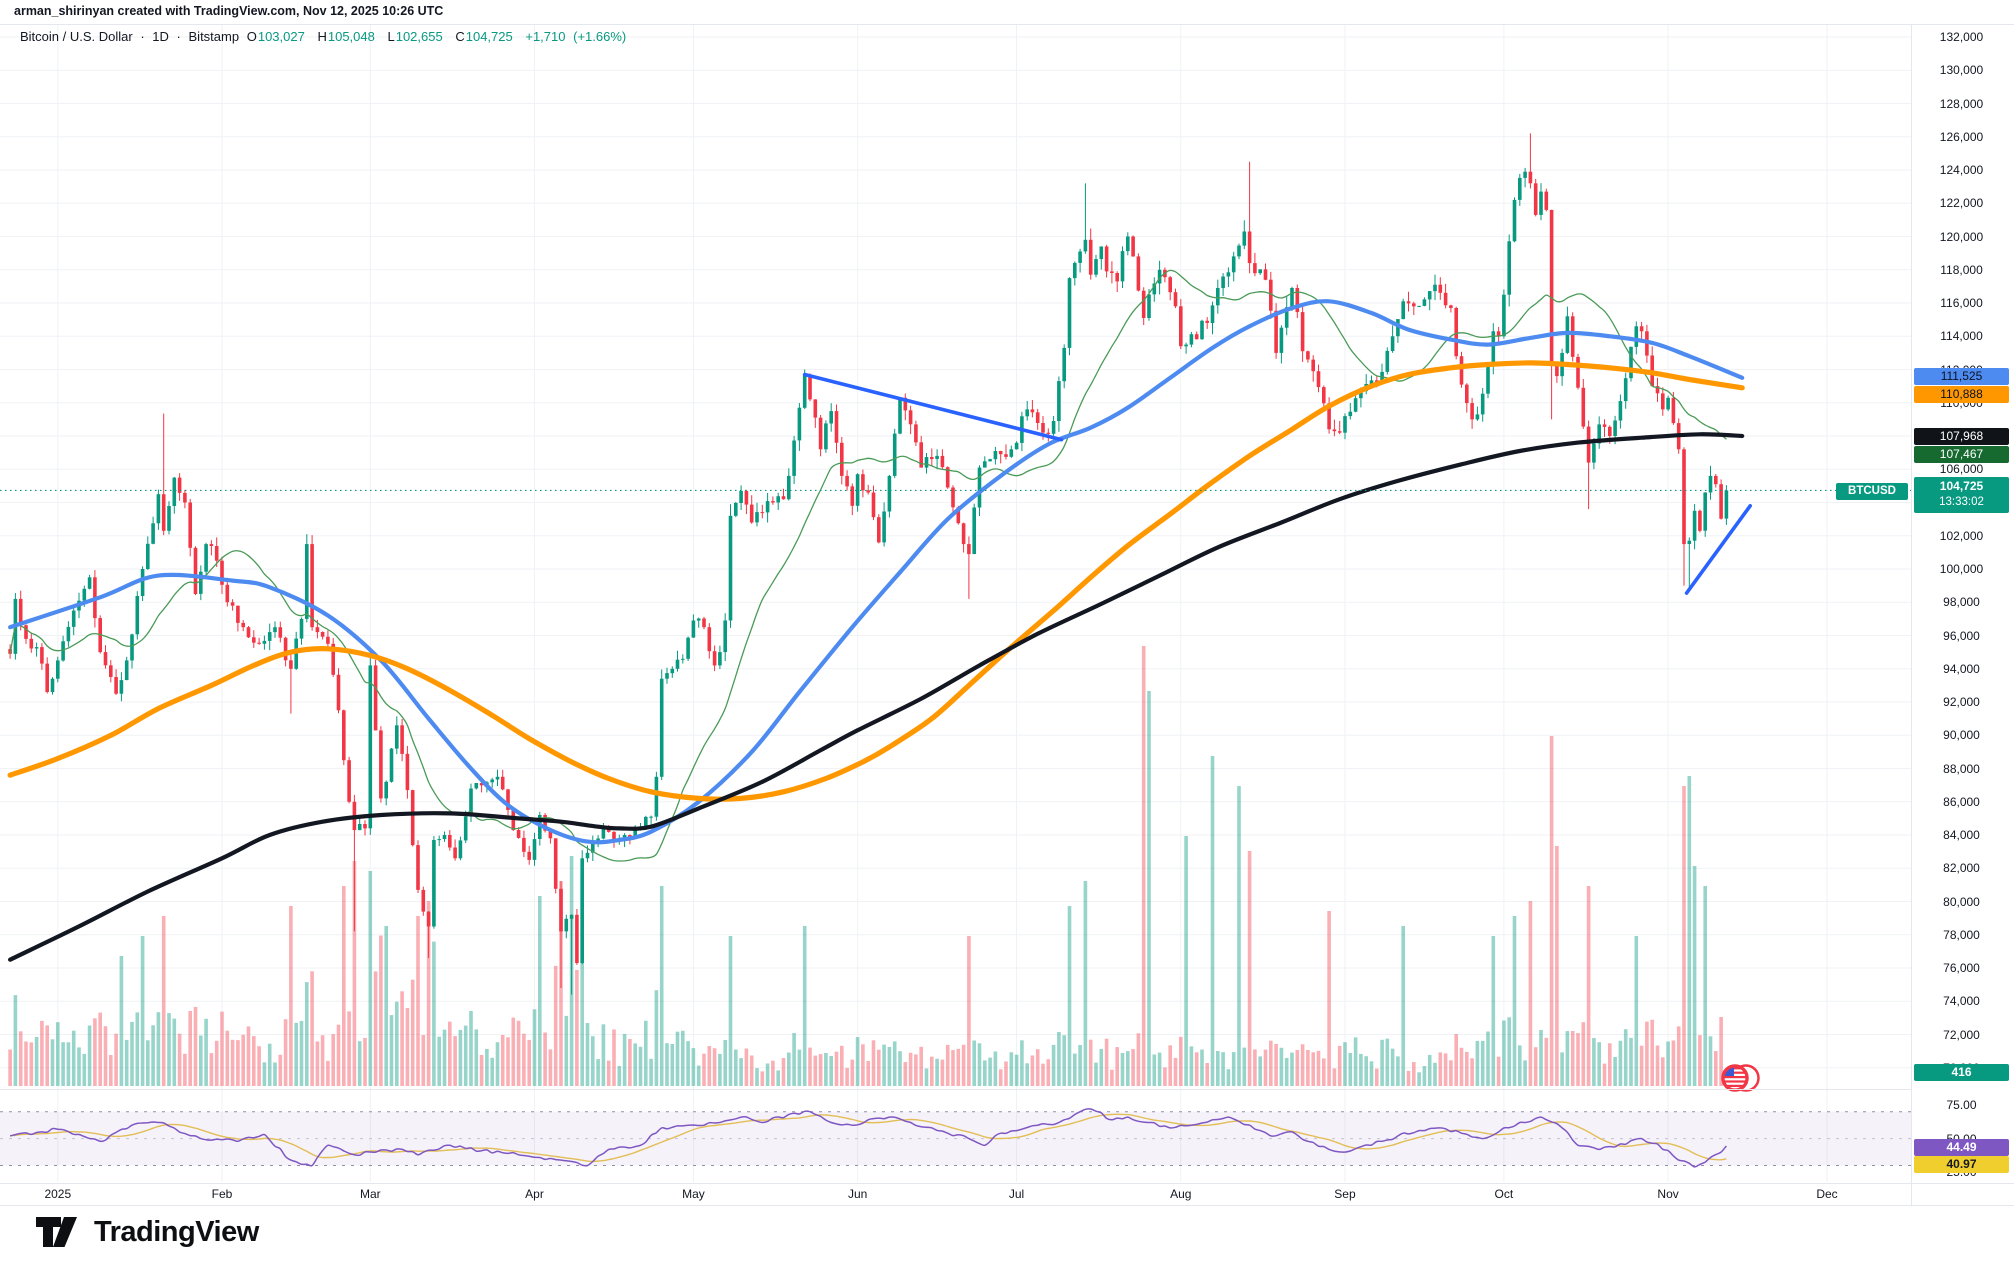 Image resolution: width=2014 pixels, height=1269 pixels. What do you see at coordinates (1961, 170) in the screenshot?
I see `price-tick-label: 124,000` at bounding box center [1961, 170].